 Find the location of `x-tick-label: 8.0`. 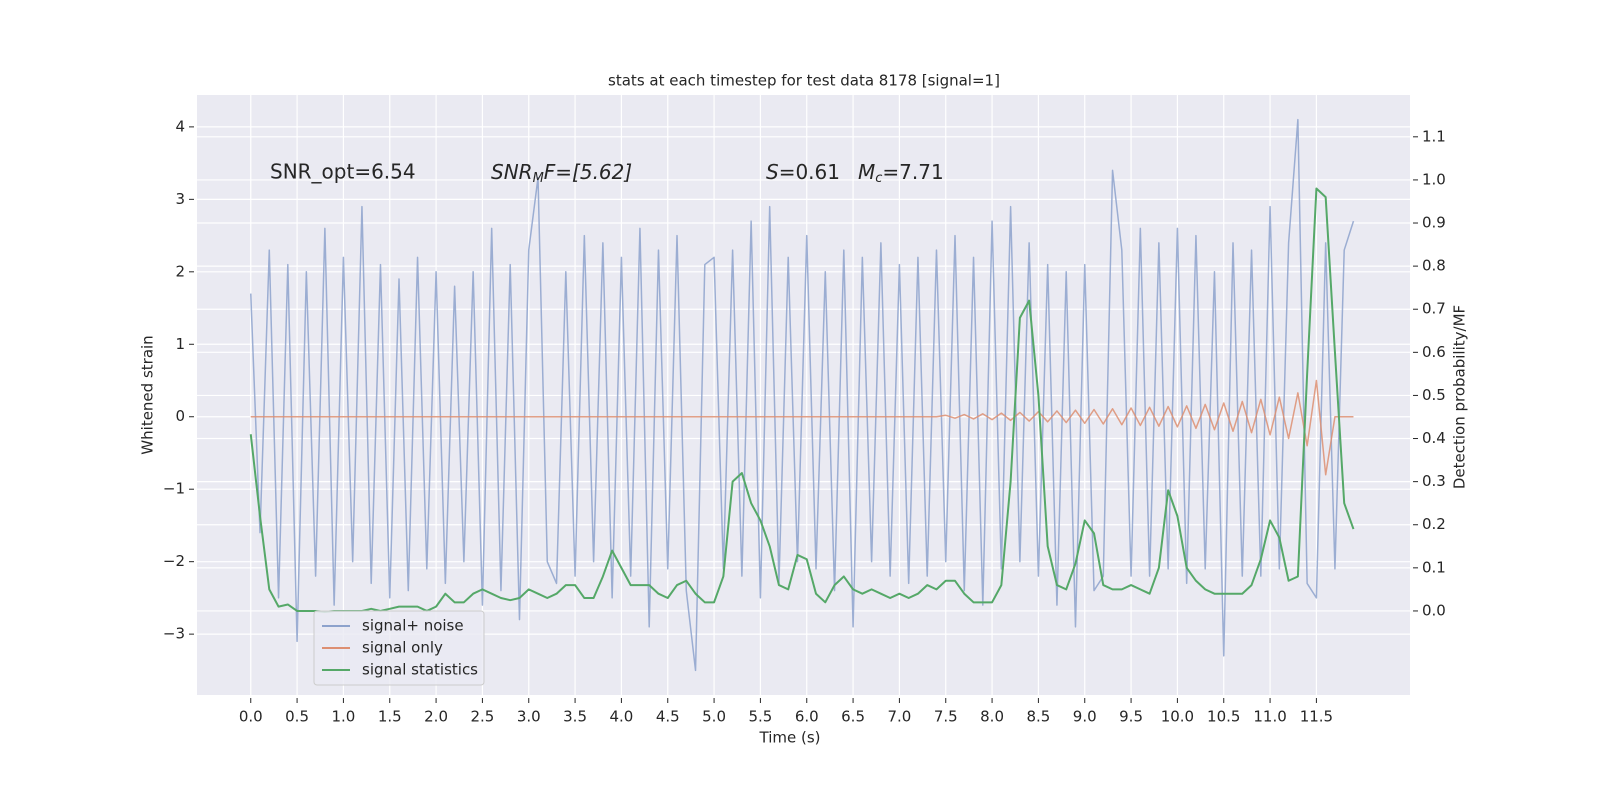

x-tick-label: 8.0 is located at coordinates (992, 717).